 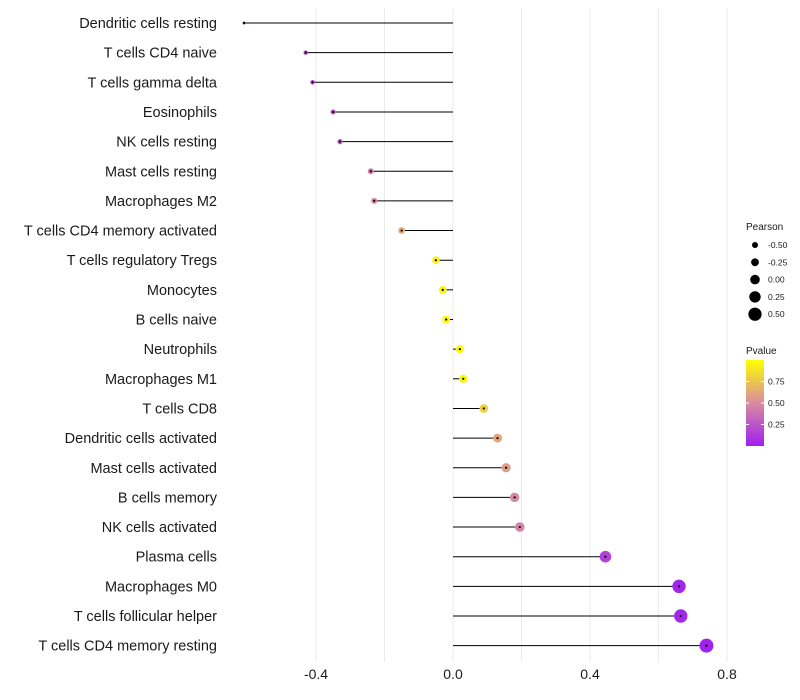 I want to click on category-label: Macrophages M1, so click(x=161, y=380).